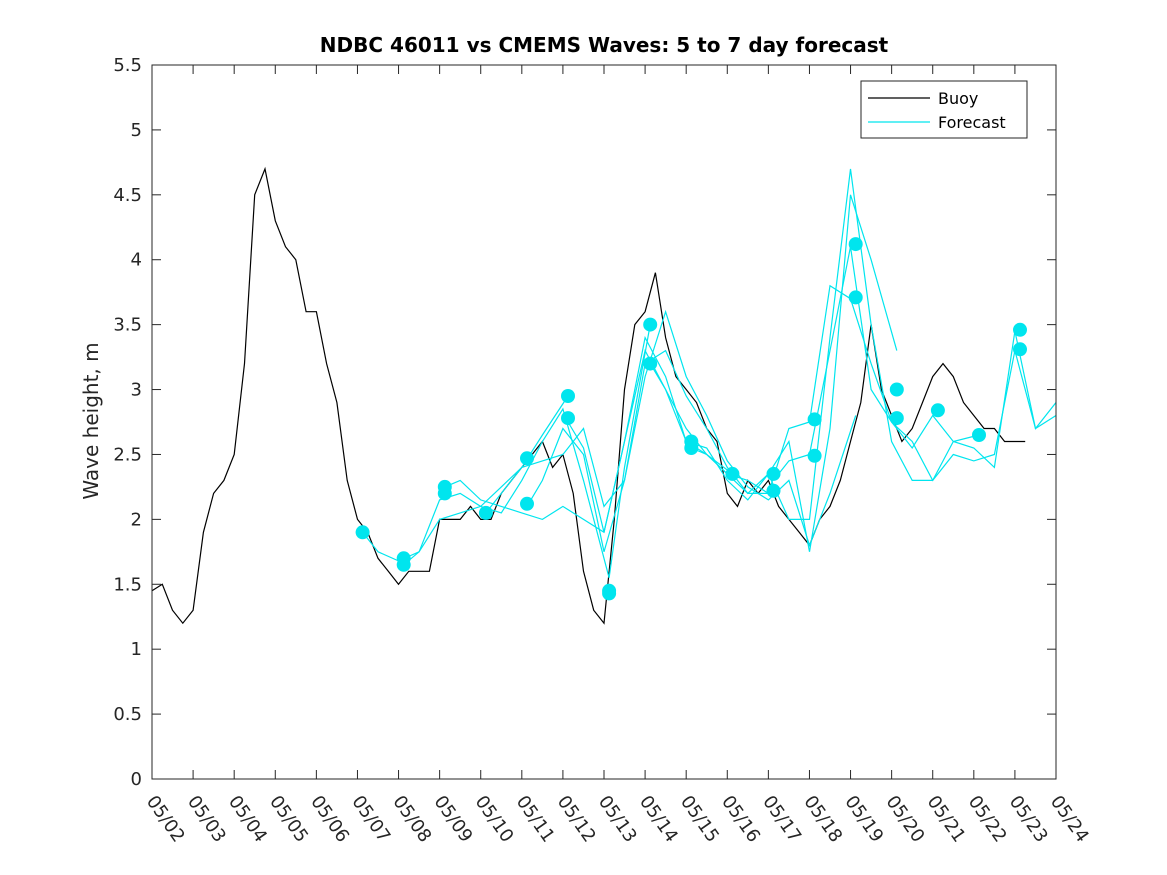 This screenshot has width=1167, height=875. I want to click on legend-label-buoy: Buoy, so click(958, 98).